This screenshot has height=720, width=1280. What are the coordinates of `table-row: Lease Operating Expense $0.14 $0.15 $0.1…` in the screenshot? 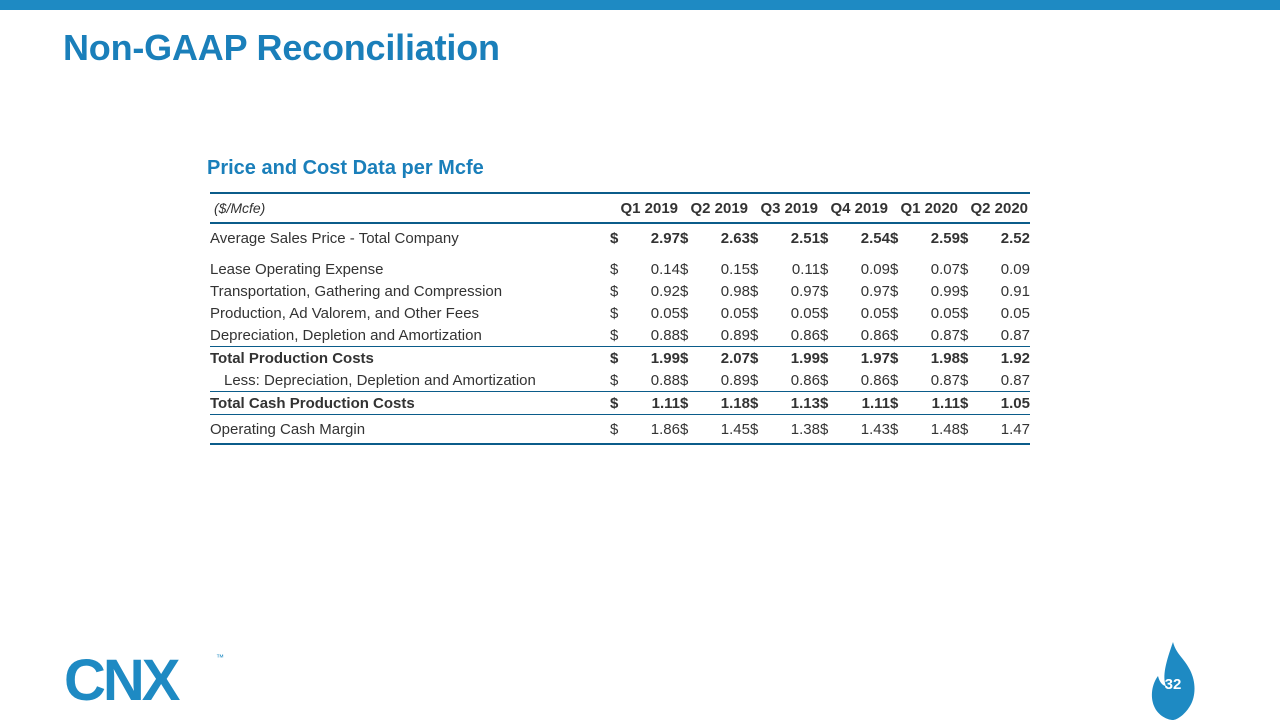 It's located at (620, 269).